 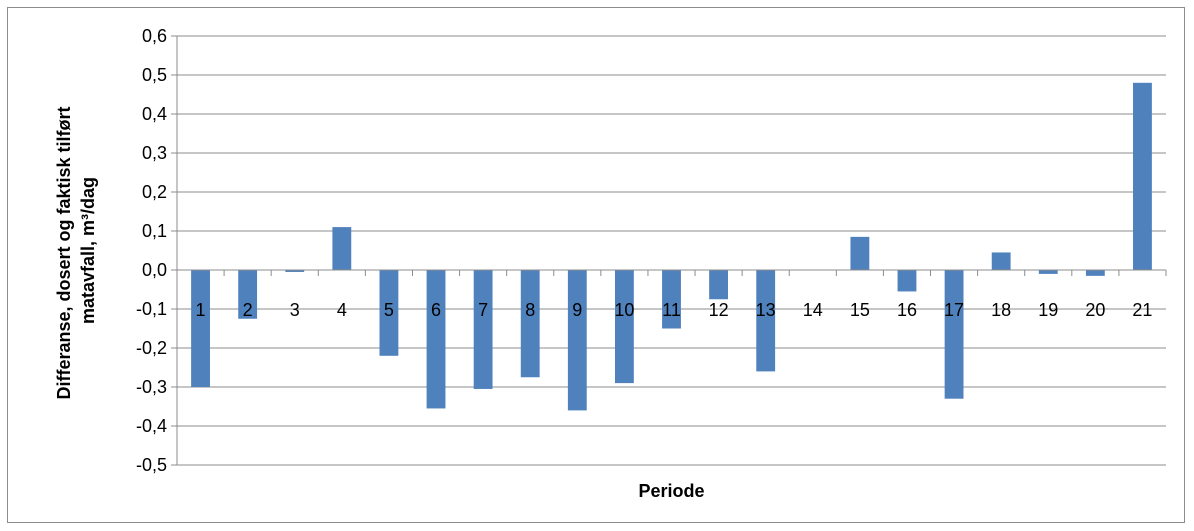 I want to click on y-tick-label: 0,6, so click(x=154, y=36).